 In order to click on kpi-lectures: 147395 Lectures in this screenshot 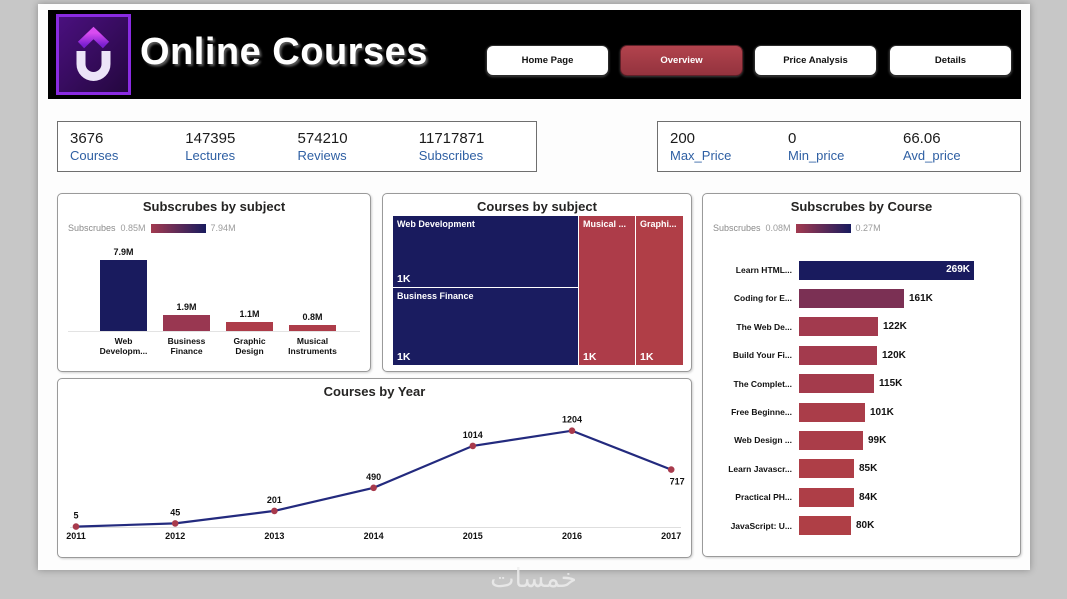, I will do `click(241, 146)`.